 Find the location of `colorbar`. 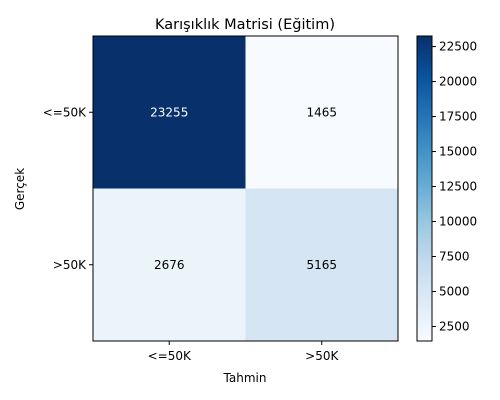

colorbar is located at coordinates (424, 188).